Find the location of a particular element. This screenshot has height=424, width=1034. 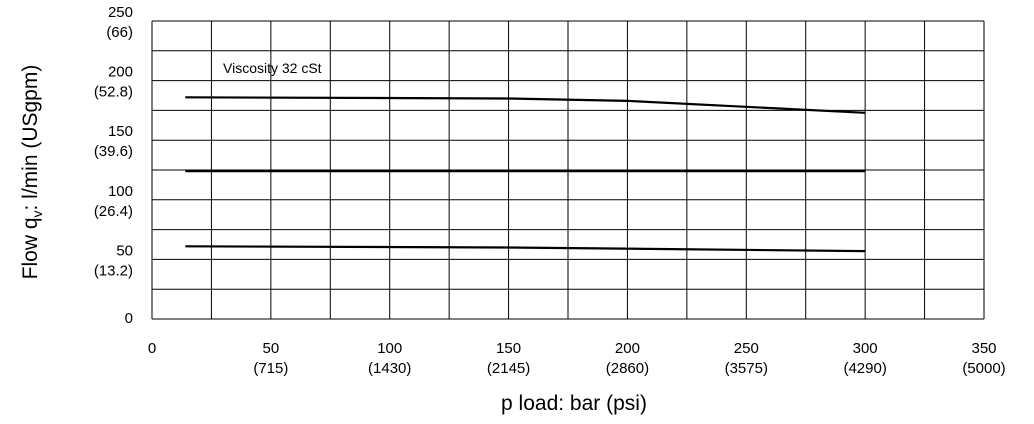

x-tick-label: 250 is located at coordinates (746, 348).